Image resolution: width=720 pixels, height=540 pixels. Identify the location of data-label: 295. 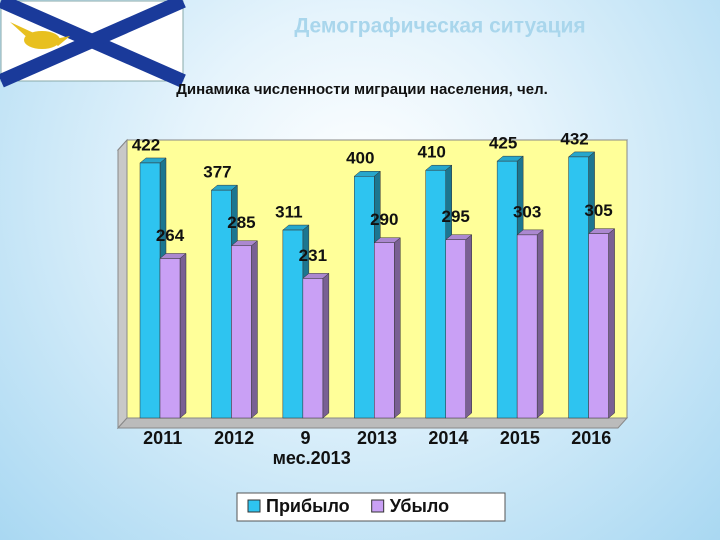
(456, 216).